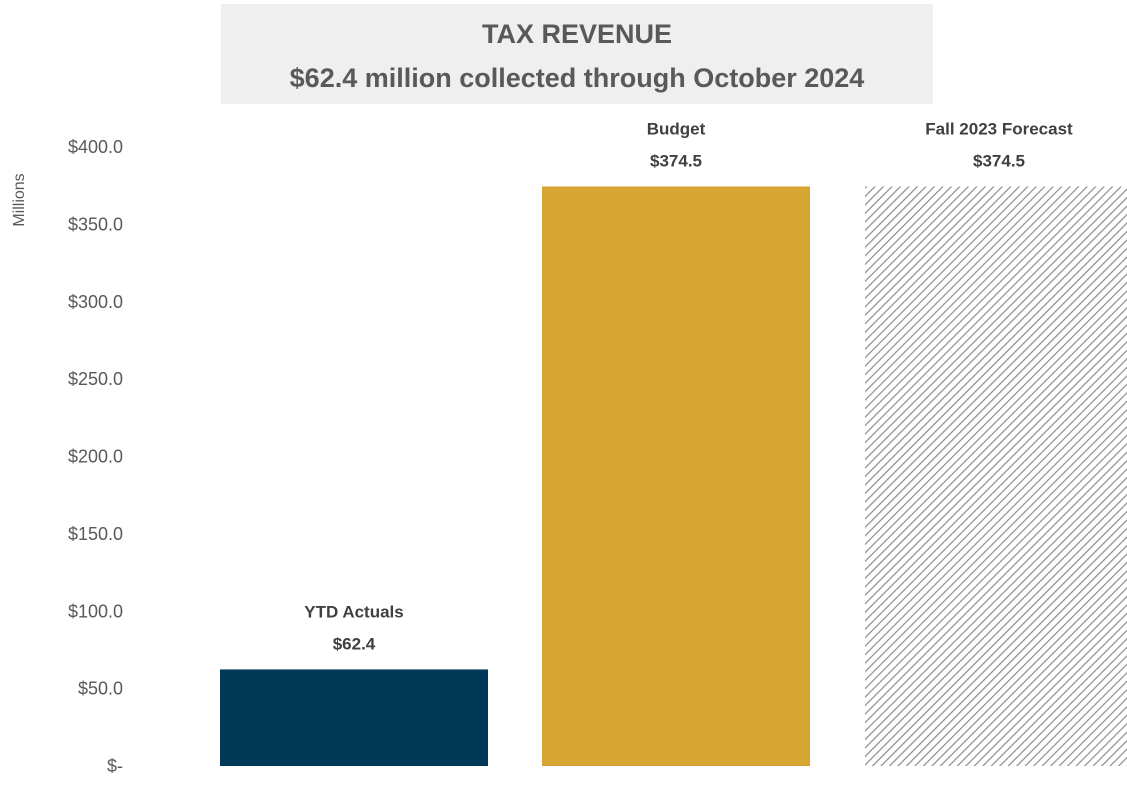 Image resolution: width=1127 pixels, height=785 pixels. What do you see at coordinates (354, 717) in the screenshot?
I see `bar-ytd-actuals` at bounding box center [354, 717].